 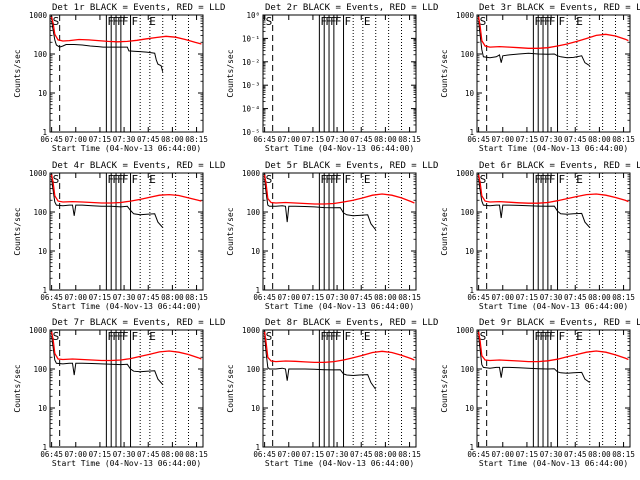 I want to click on y-tick-label: 10⁻³, so click(x=251, y=85).